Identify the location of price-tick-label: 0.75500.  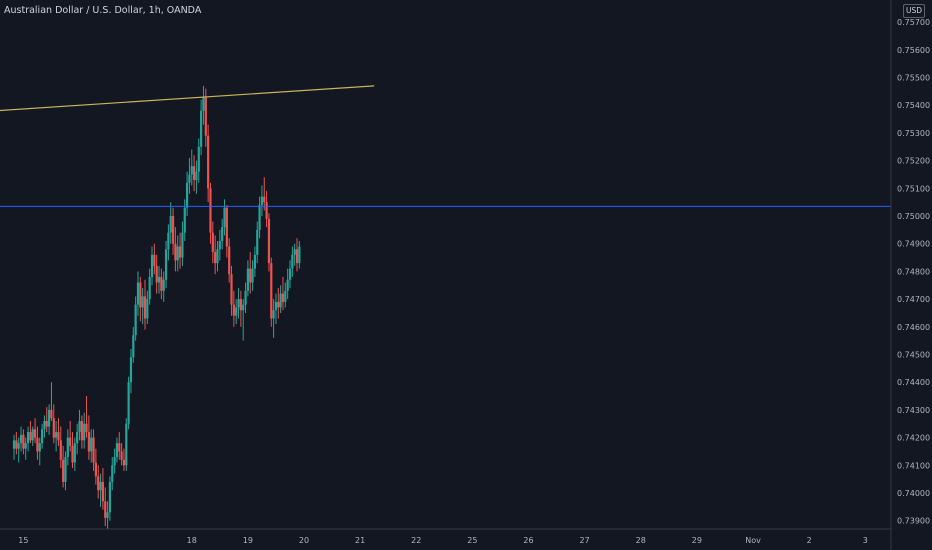
(913, 78).